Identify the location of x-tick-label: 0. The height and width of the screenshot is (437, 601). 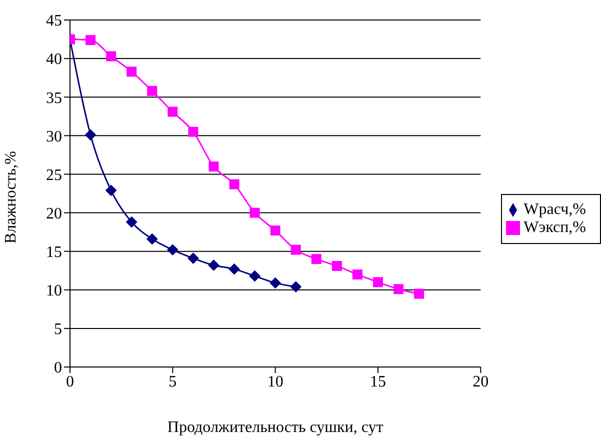
(70, 381).